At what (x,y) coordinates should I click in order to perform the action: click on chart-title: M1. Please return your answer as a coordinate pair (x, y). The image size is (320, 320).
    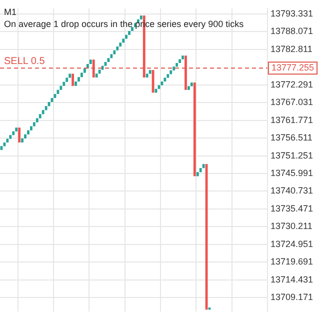
    Looking at the image, I should click on (11, 12).